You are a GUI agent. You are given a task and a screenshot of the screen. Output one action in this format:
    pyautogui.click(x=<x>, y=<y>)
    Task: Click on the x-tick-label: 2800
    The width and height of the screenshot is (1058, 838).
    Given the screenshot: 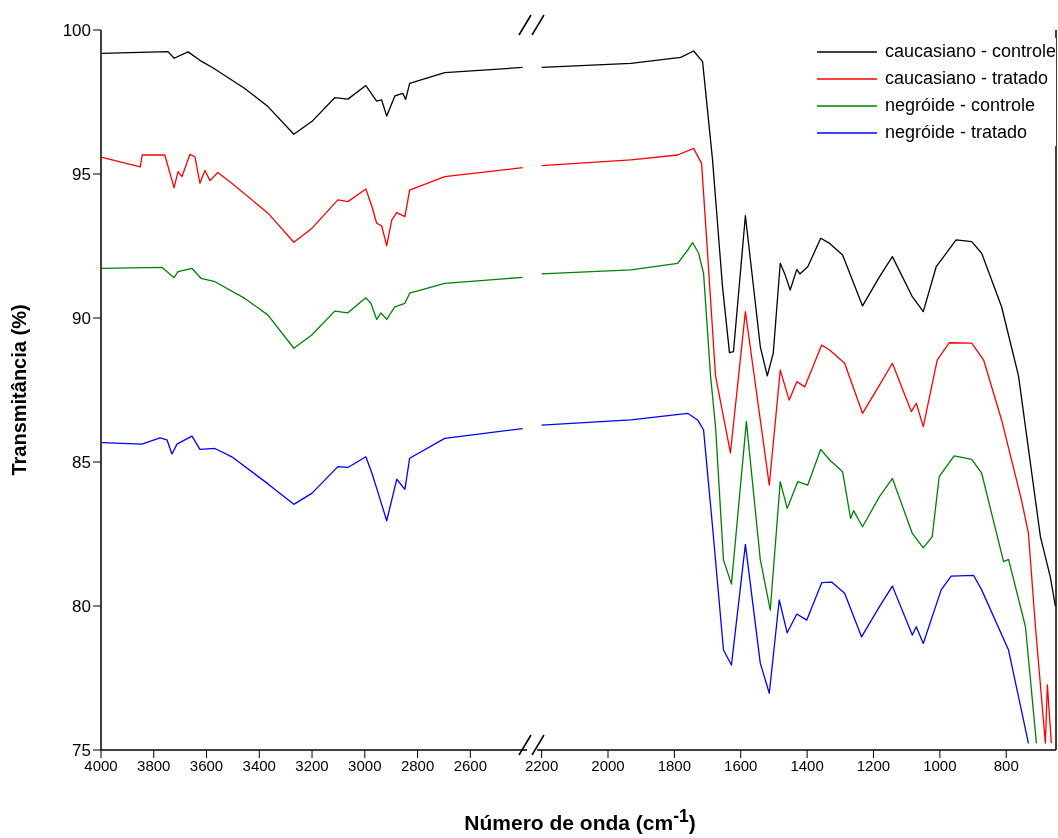 What is the action you would take?
    pyautogui.click(x=417, y=765)
    